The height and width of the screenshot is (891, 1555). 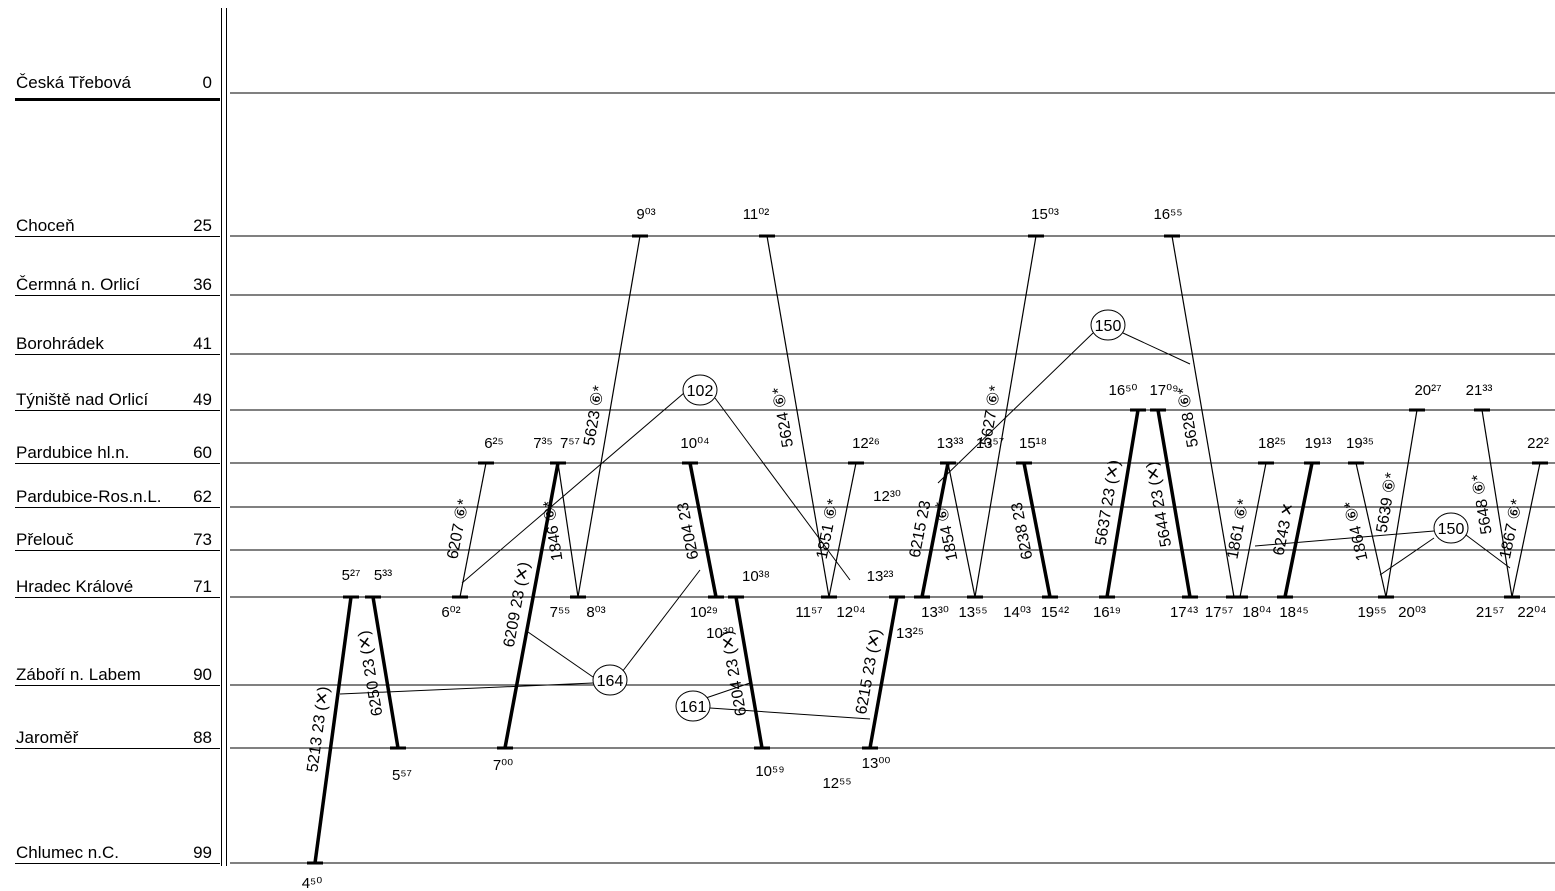 What do you see at coordinates (869, 672) in the screenshot?
I see `train-number-label: 6215 23 (✕)` at bounding box center [869, 672].